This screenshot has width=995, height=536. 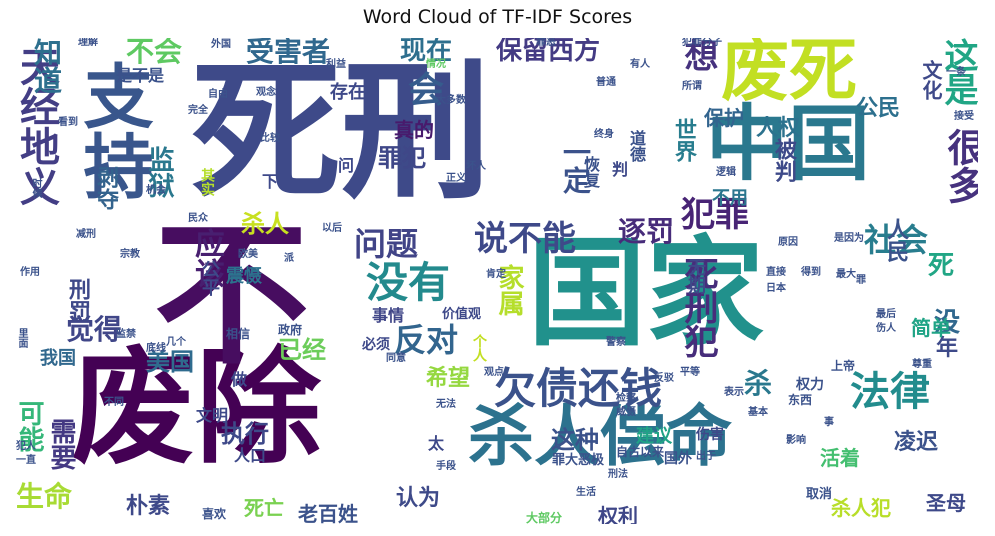 I want to click on word: 个人, so click(x=479, y=348).